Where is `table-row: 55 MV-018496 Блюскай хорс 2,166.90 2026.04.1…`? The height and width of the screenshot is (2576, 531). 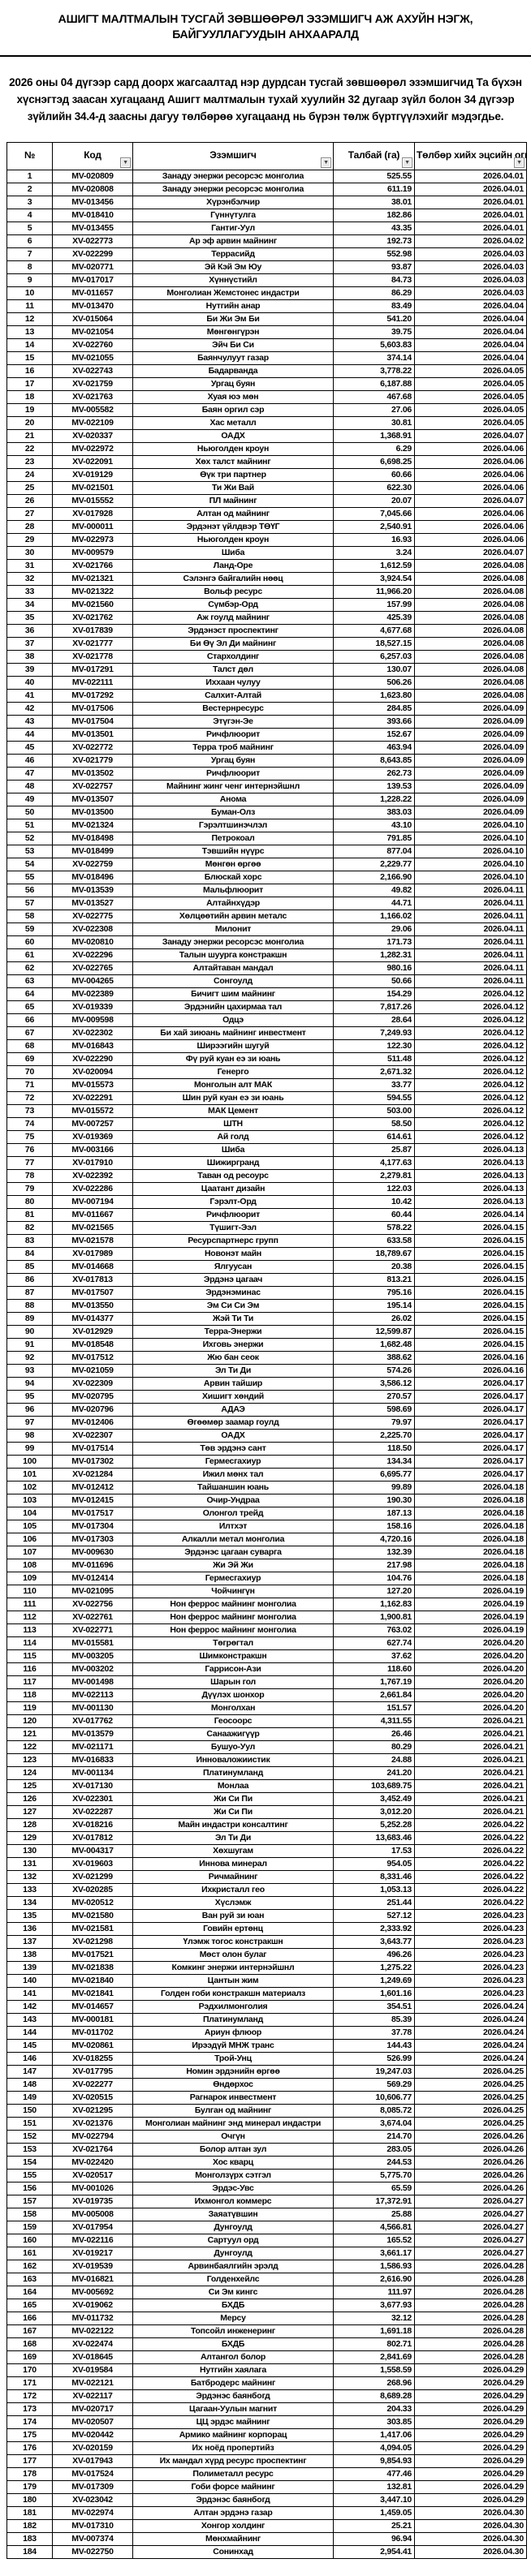
table-row: 55 MV-018496 Блюскай хорс 2,166.90 2026.04.1… is located at coordinates (266, 877).